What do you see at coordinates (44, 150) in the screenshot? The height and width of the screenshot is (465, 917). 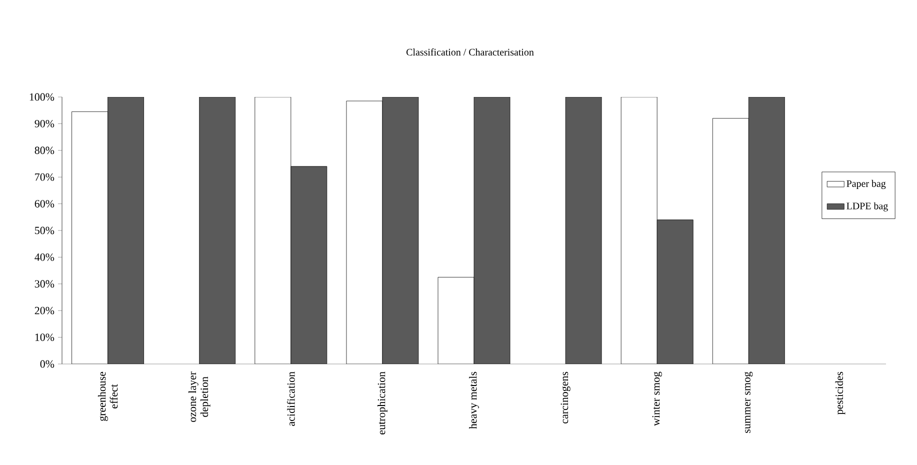 I see `y-tick-label: 80%` at bounding box center [44, 150].